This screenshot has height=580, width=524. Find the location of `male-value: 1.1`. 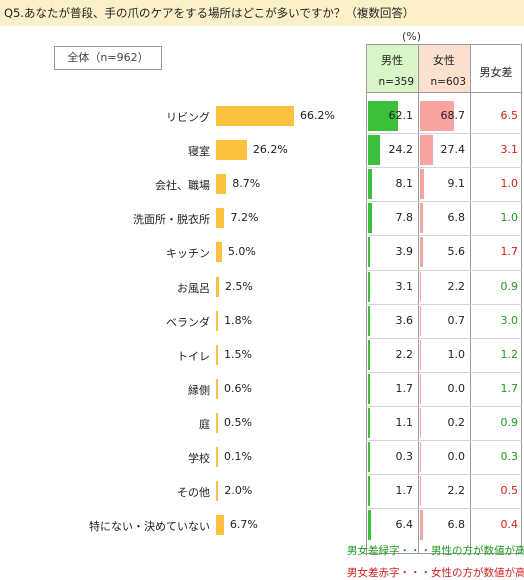

male-value: 1.1 is located at coordinates (404, 422).